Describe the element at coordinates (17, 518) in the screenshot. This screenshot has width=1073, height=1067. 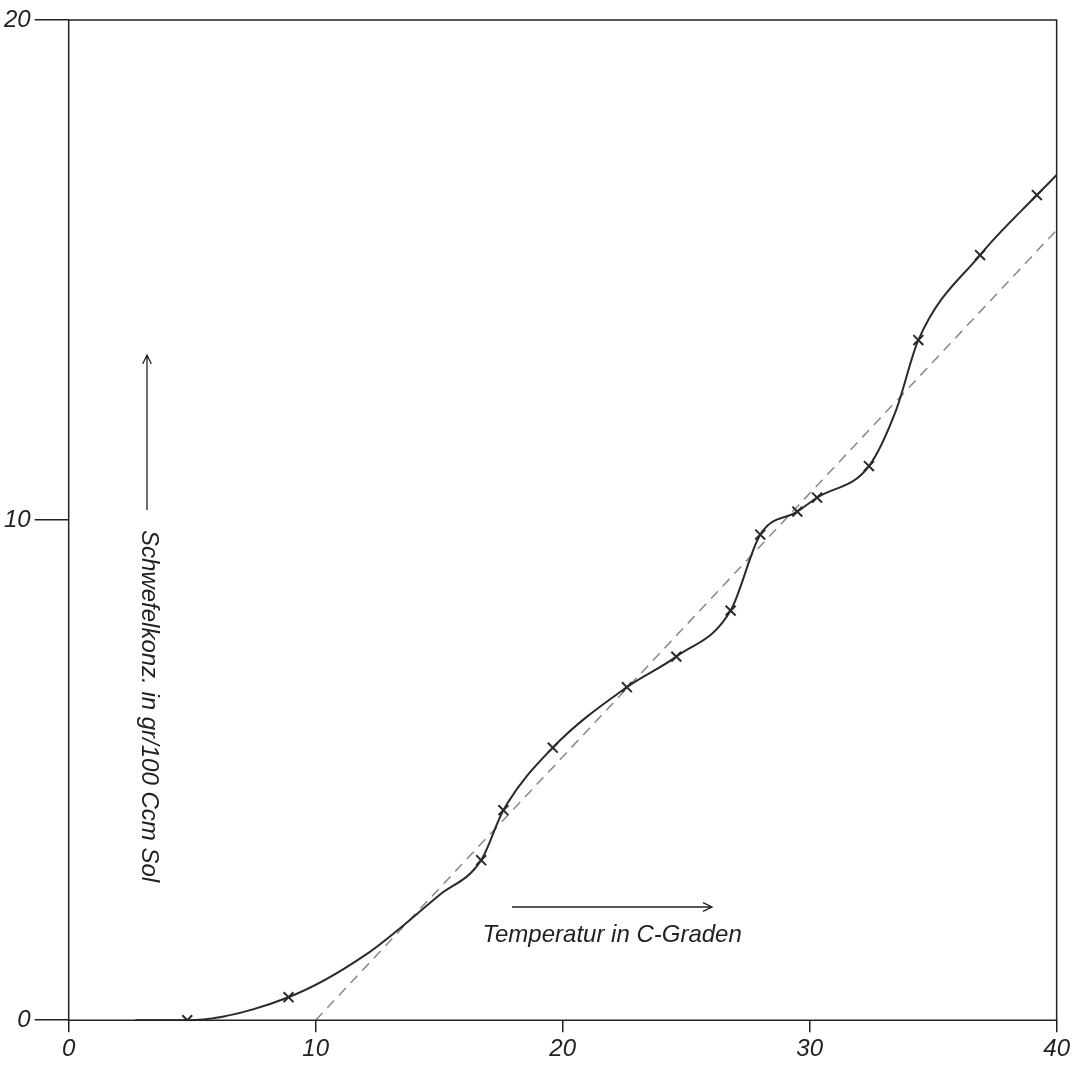
I see `y-tick-label: 10` at that location.